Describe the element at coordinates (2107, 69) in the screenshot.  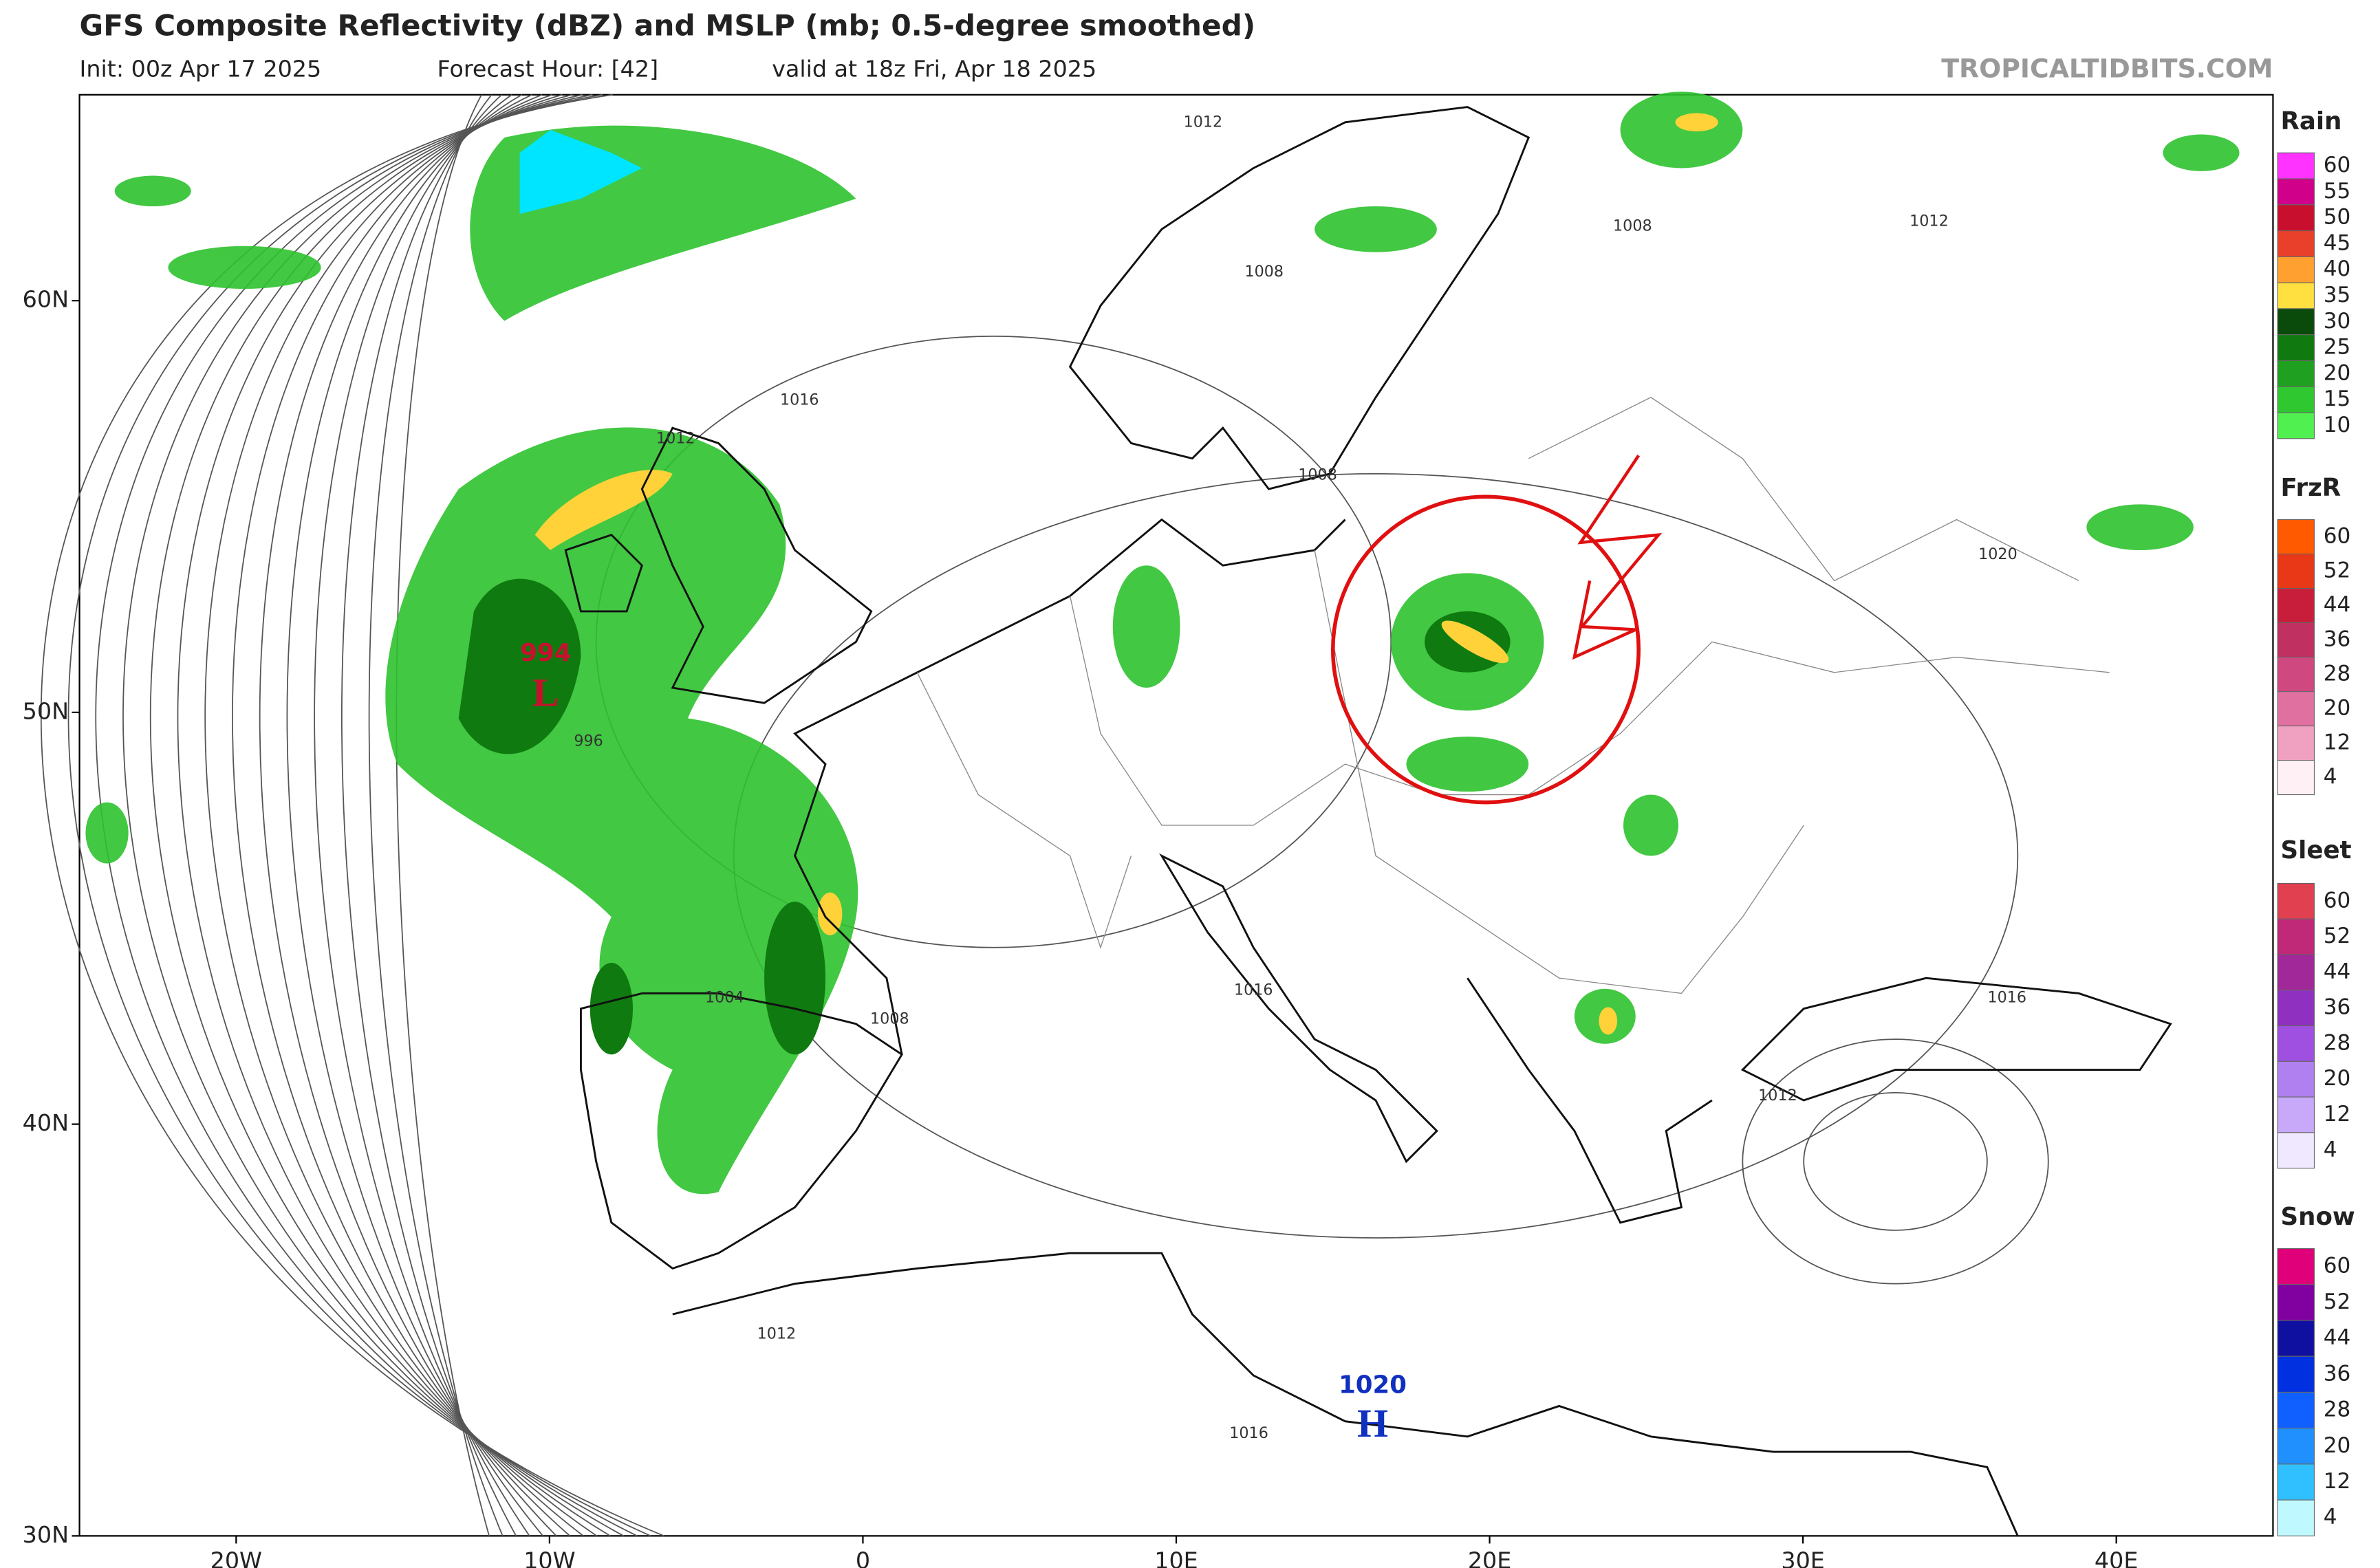
I see `site: TROPICALTIDBITS.COM` at that location.